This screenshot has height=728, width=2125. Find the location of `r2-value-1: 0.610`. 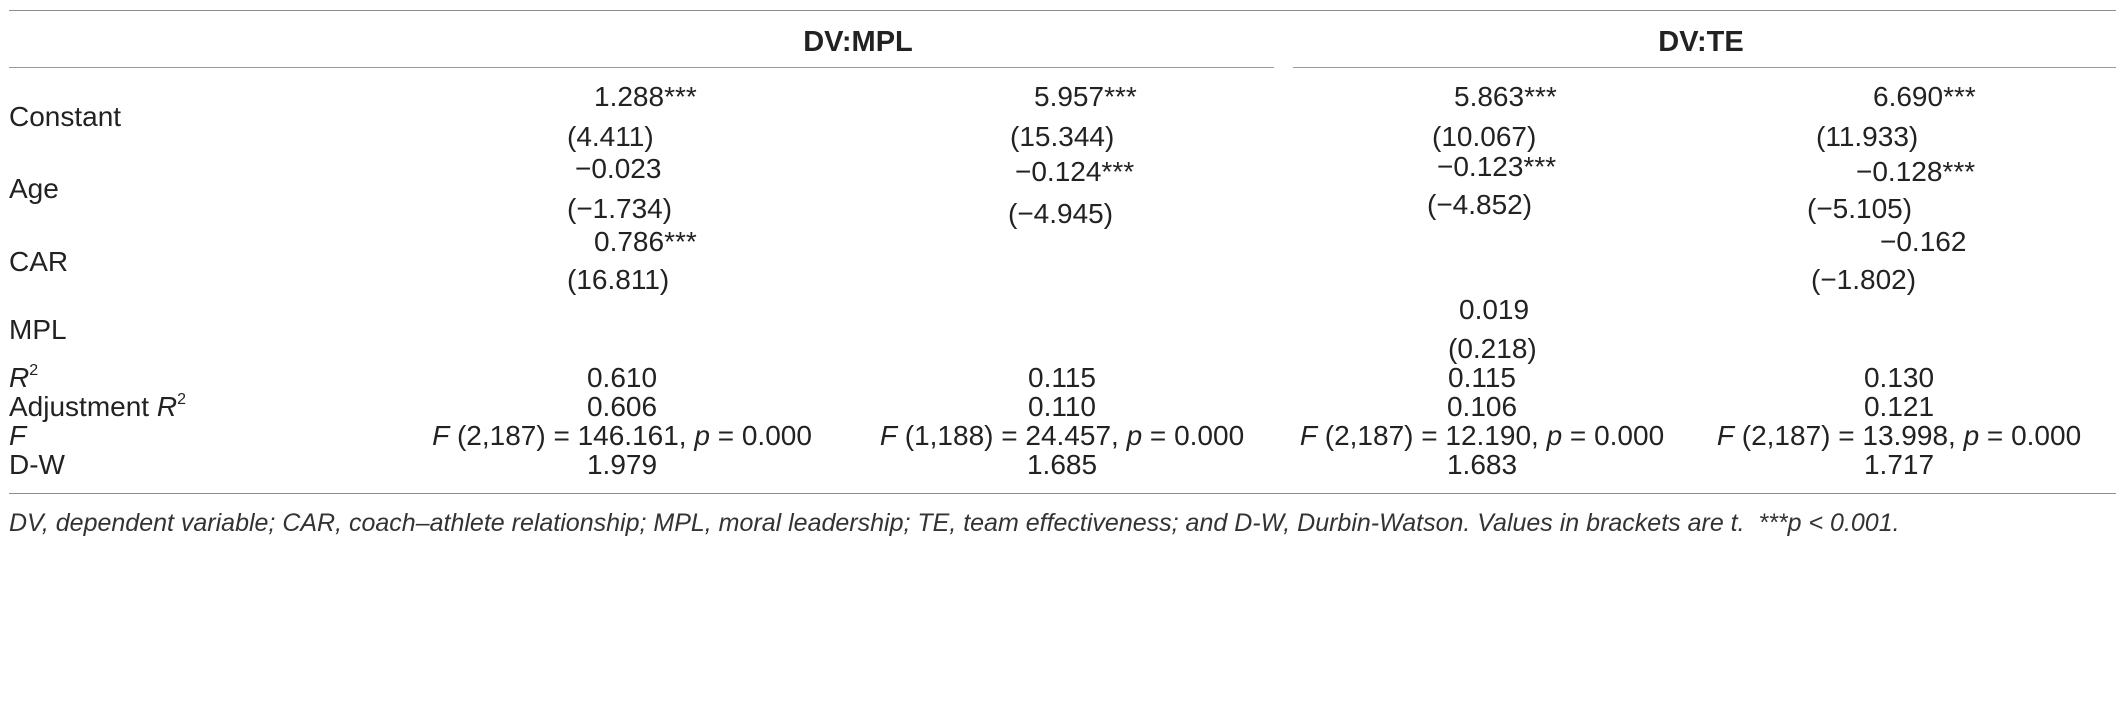

r2-value-1: 0.610 is located at coordinates (622, 377).